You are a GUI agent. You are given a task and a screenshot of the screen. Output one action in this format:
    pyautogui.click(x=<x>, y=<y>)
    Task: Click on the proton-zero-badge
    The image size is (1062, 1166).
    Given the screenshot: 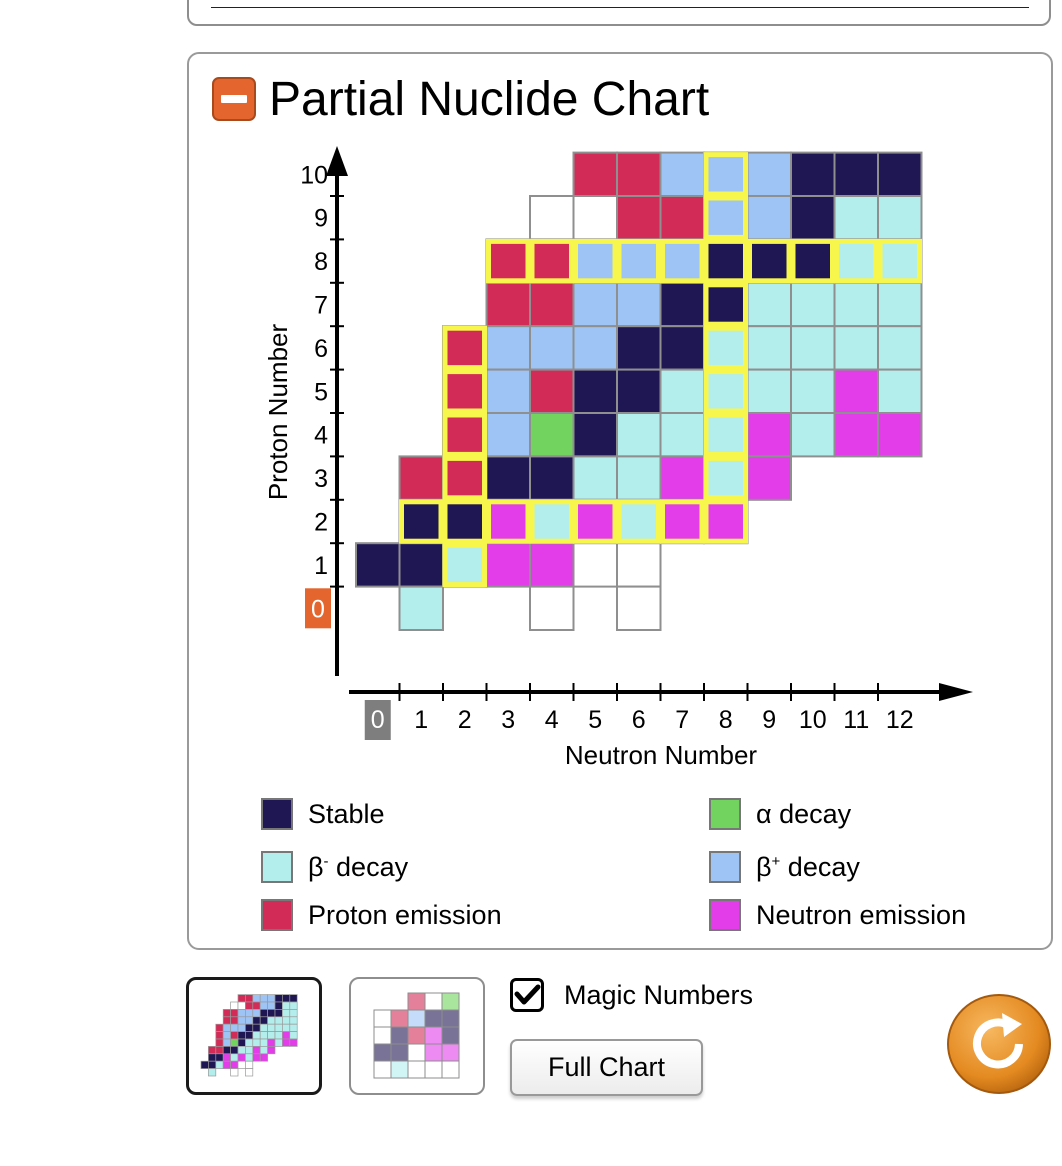 What is the action you would take?
    pyautogui.click(x=318, y=608)
    